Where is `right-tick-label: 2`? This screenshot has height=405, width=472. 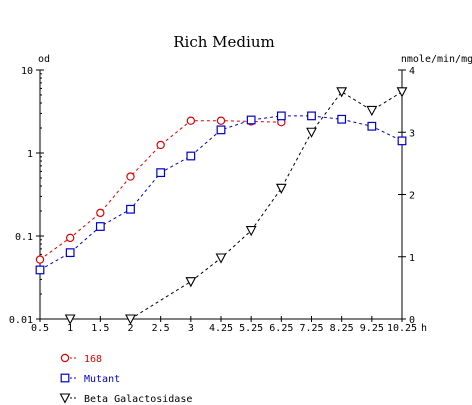
right-tick-label: 2 is located at coordinates (412, 196).